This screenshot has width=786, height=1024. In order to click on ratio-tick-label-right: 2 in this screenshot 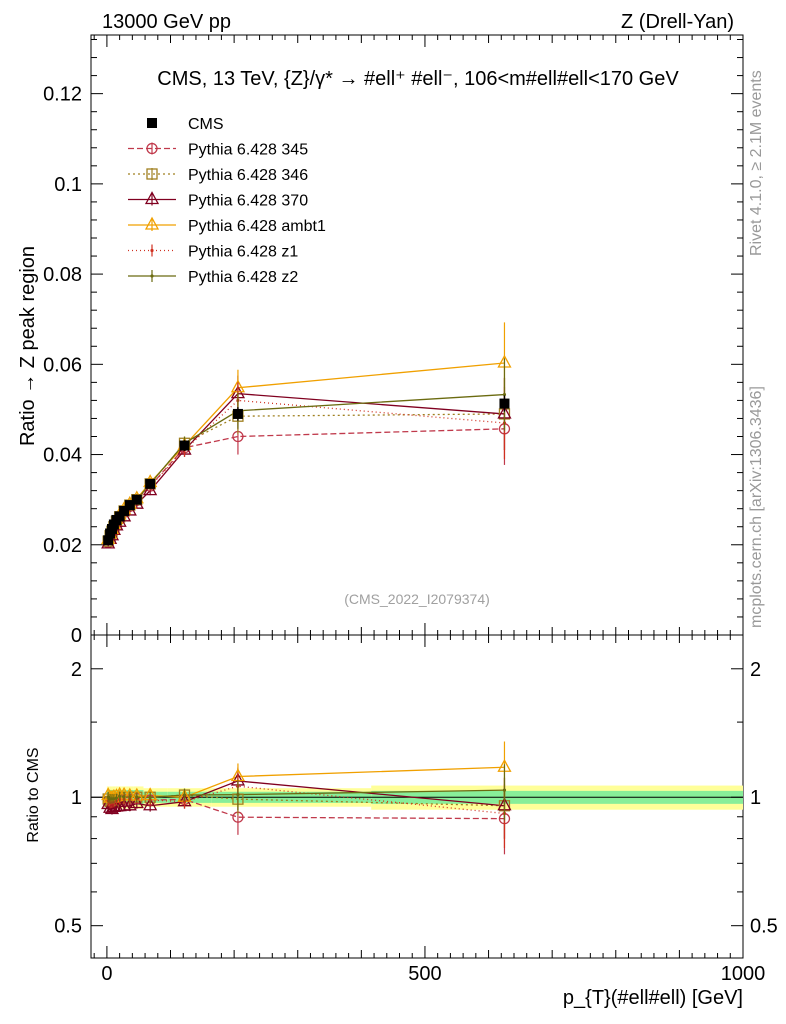, I will do `click(755, 670)`.